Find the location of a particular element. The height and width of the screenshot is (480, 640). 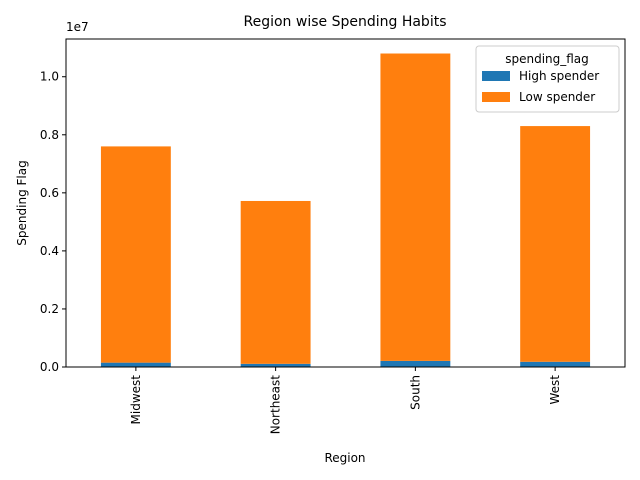

y-axis-ticks: 0.0 0.2 0.4 0.6 0.8 1.0 is located at coordinates (53, 222).